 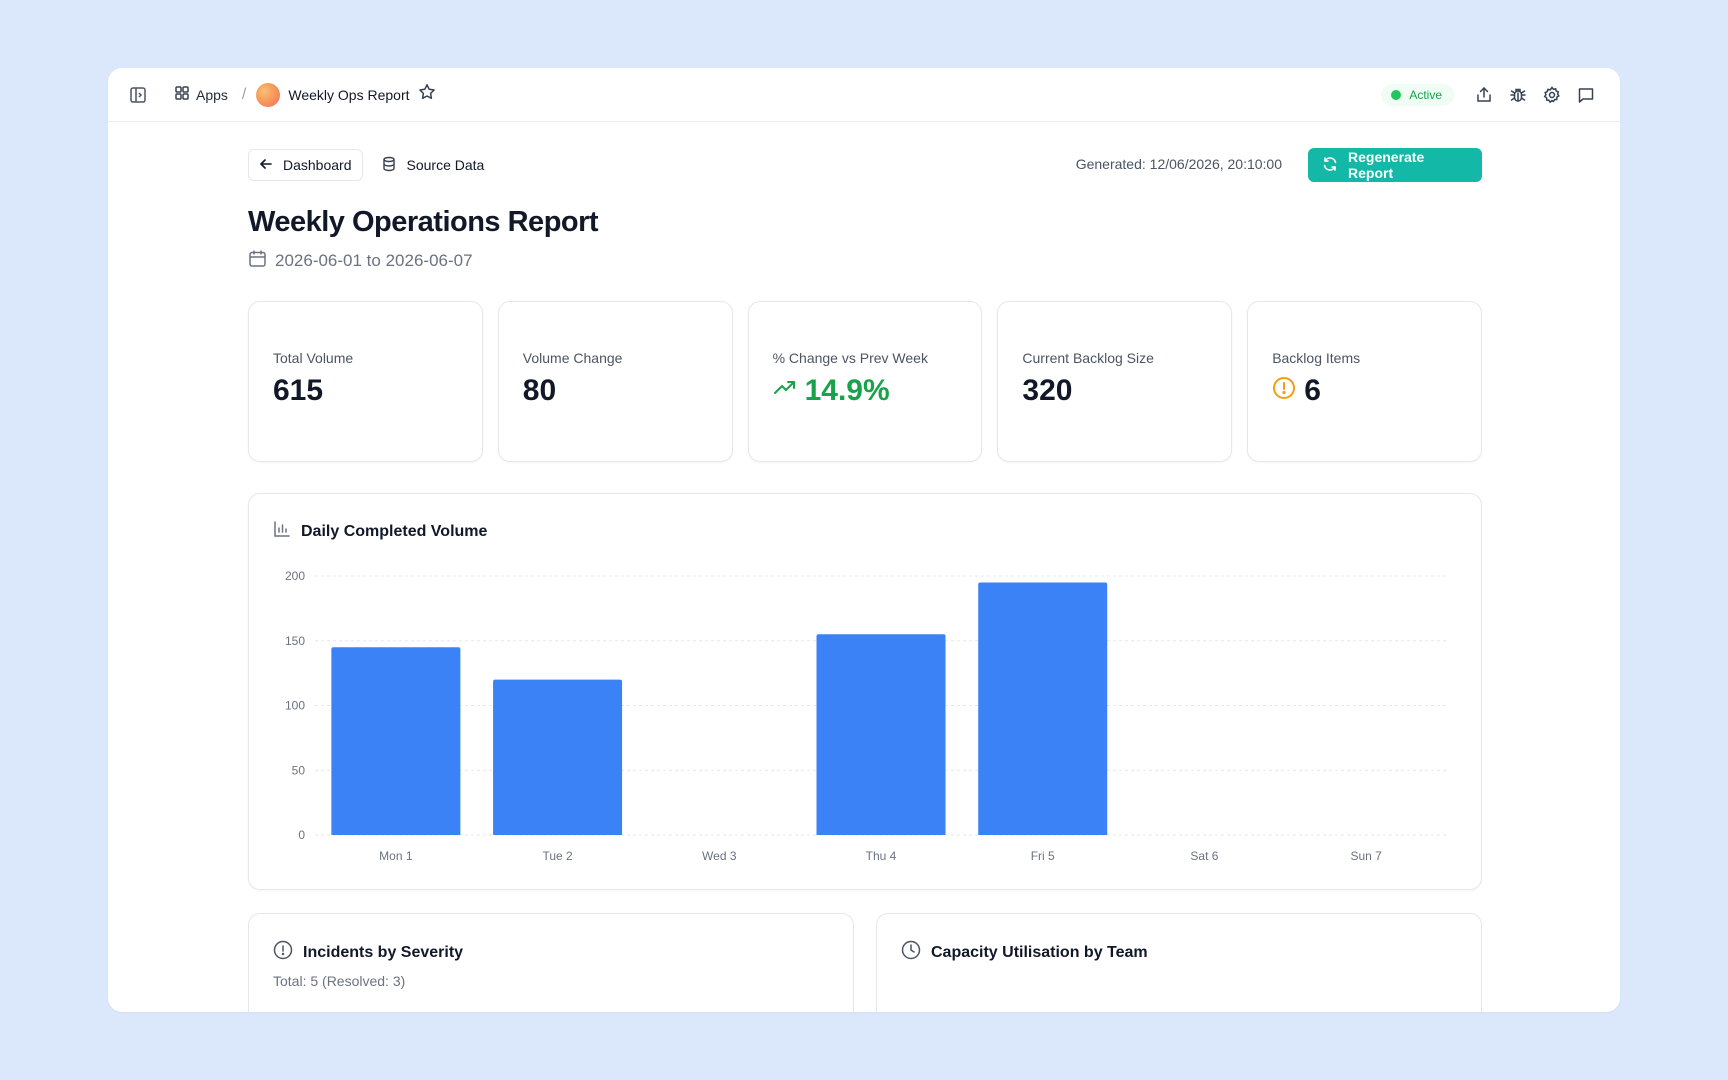 I want to click on kpi-value: 6, so click(x=1364, y=391).